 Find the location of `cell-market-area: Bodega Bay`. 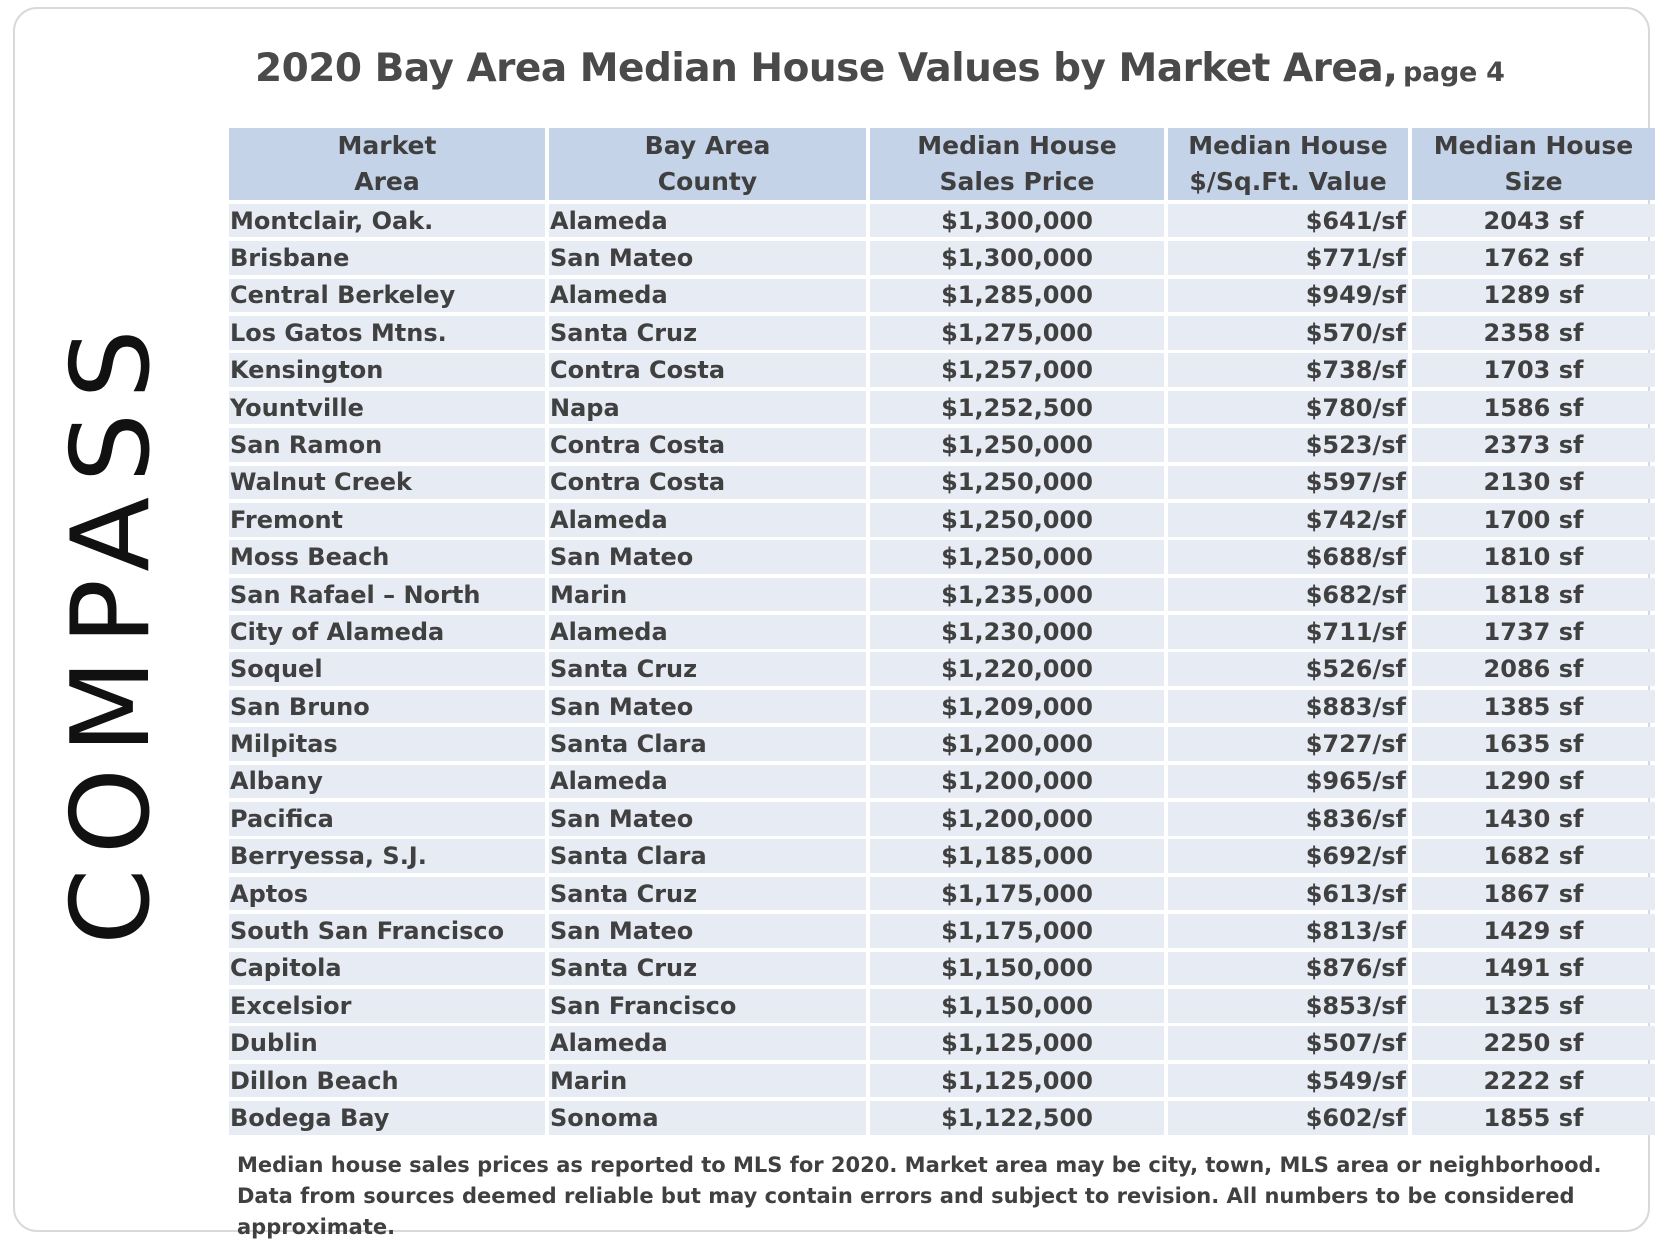

cell-market-area: Bodega Bay is located at coordinates (387, 1118).